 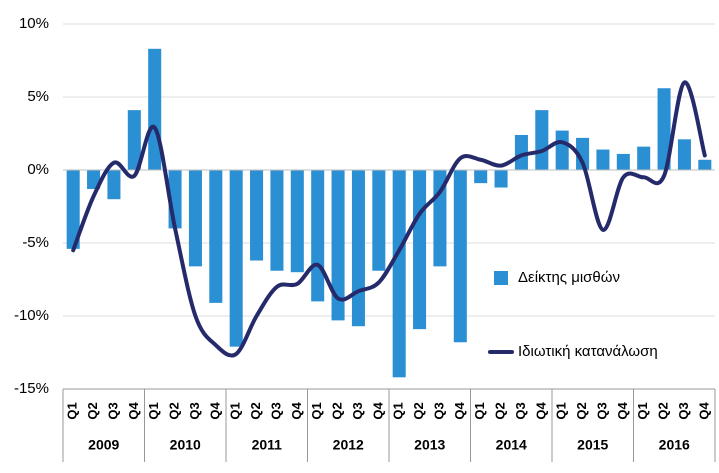 I want to click on y-tick-label: -10%, so click(x=31, y=315).